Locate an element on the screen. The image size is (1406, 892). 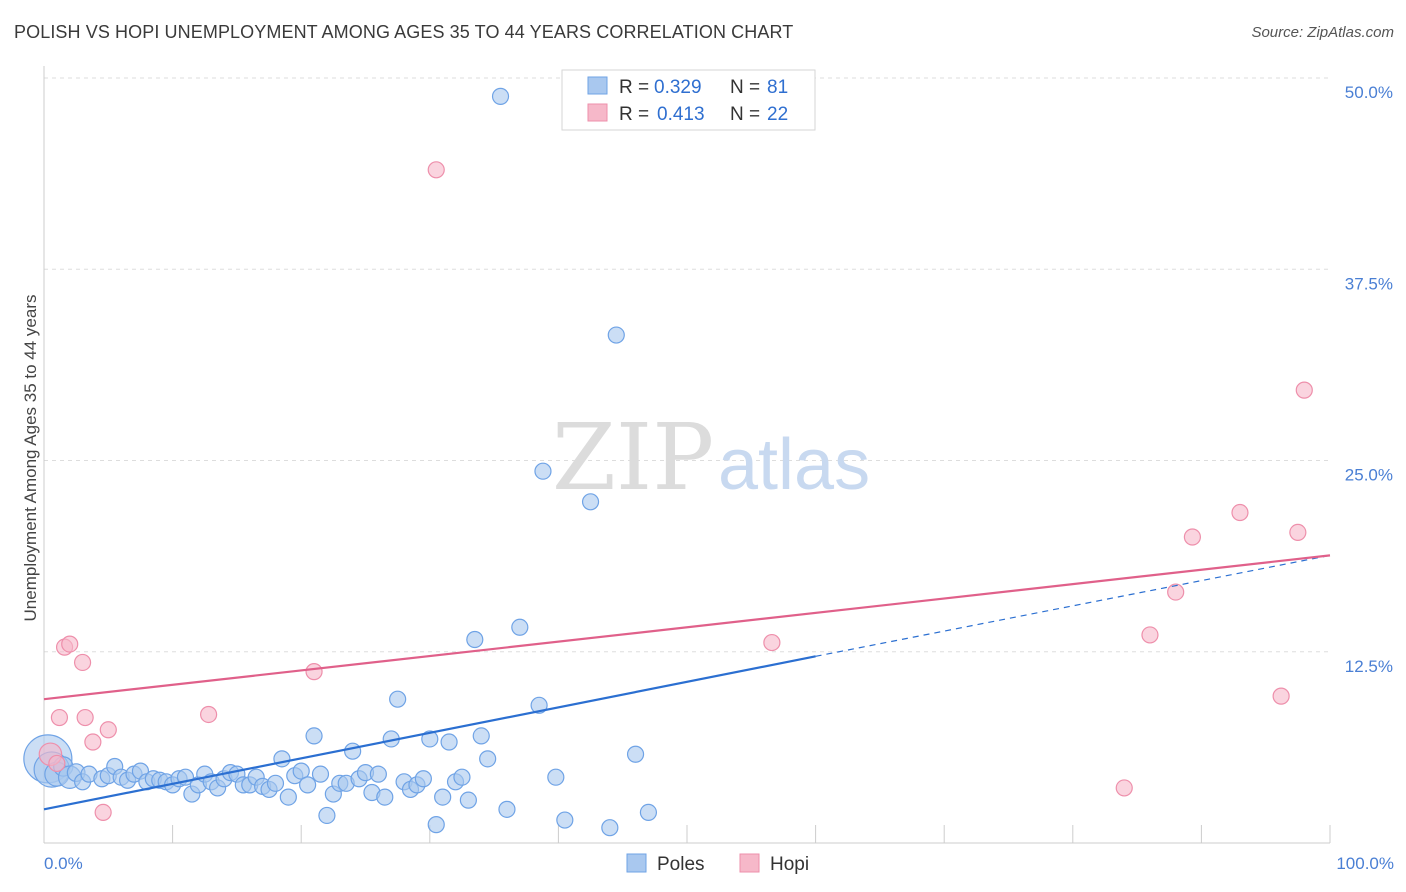
y-tick-label: 12.5% is located at coordinates (1369, 666).